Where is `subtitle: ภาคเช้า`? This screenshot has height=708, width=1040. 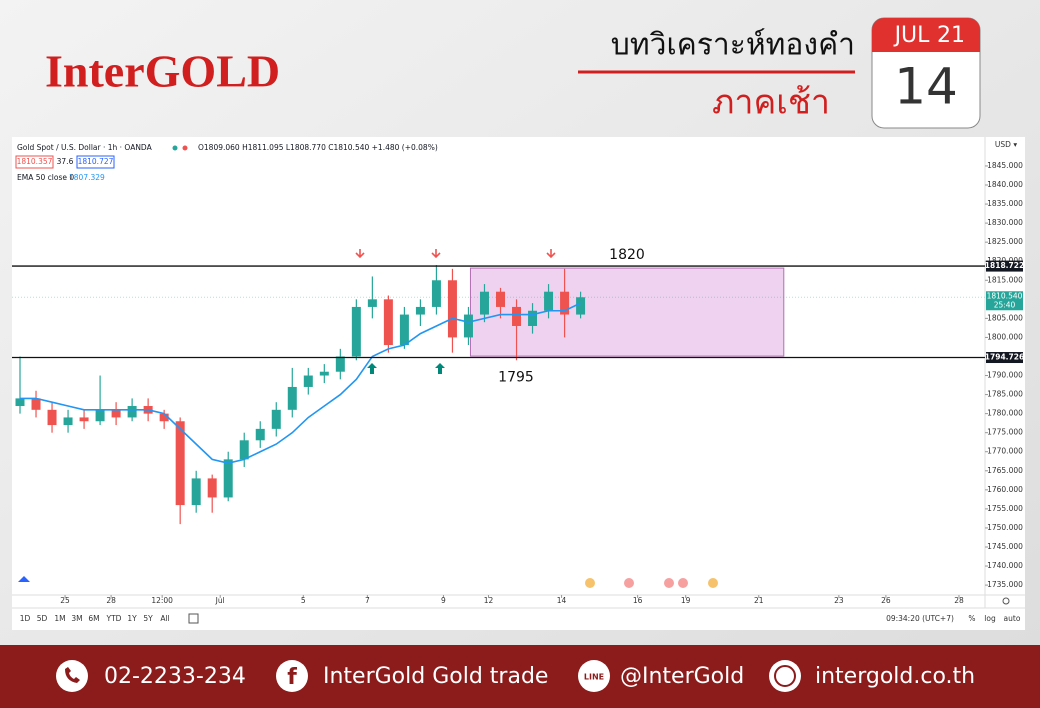
subtitle: ภาคเช้า is located at coordinates (771, 103).